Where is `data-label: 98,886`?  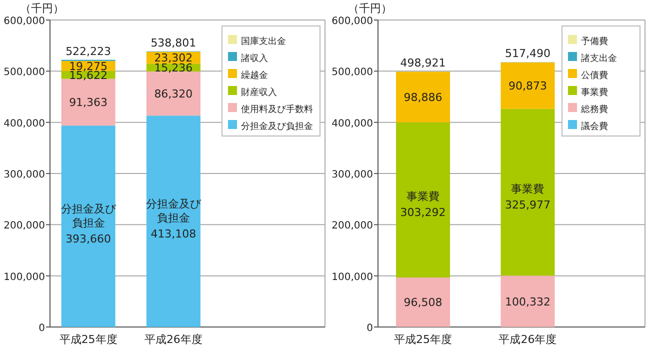
data-label: 98,886 is located at coordinates (423, 97).